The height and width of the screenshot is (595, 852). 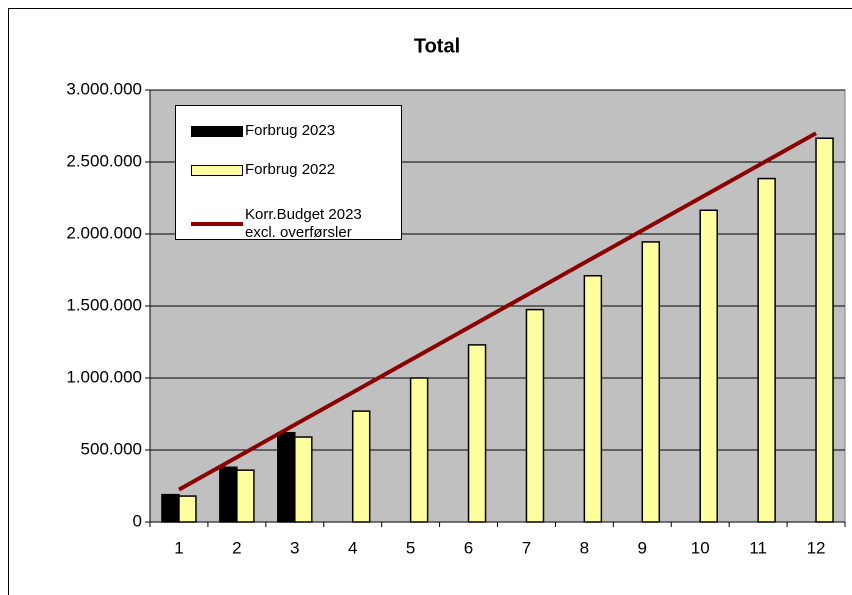 What do you see at coordinates (642, 547) in the screenshot?
I see `x-tick-label: 9` at bounding box center [642, 547].